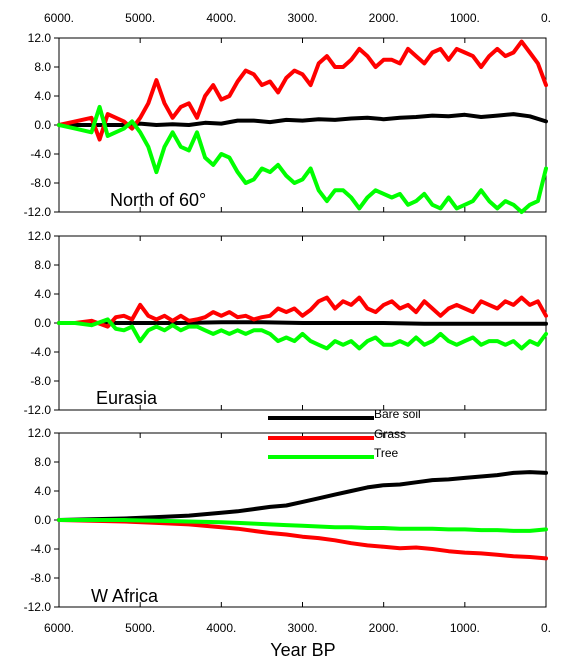 Image resolution: width=569 pixels, height=669 pixels. I want to click on x-axis-title: Year BP, so click(302, 650).